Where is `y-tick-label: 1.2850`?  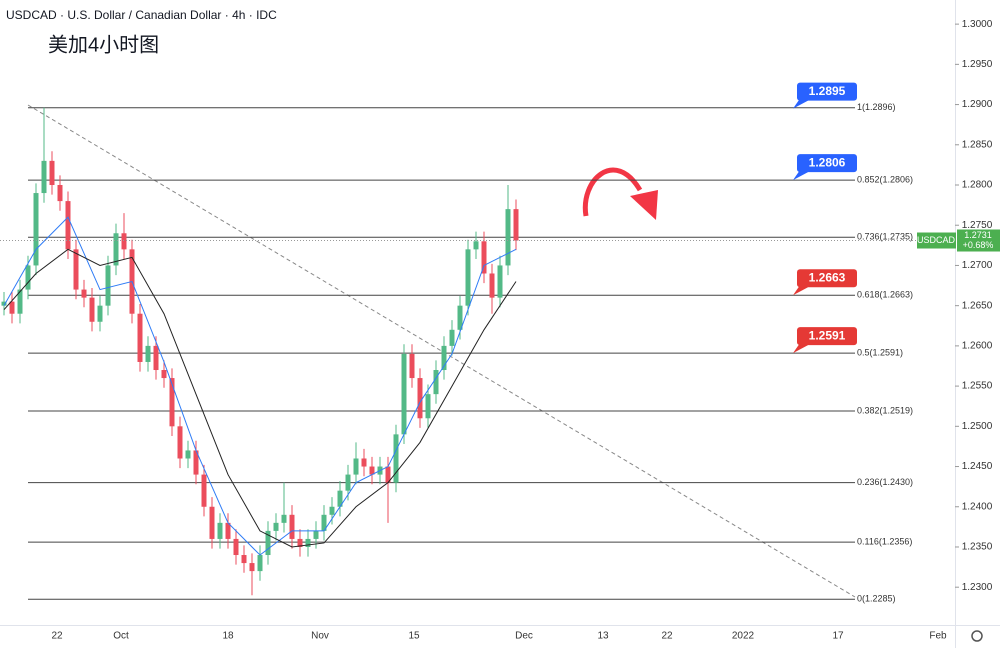 y-tick-label: 1.2850 is located at coordinates (977, 144).